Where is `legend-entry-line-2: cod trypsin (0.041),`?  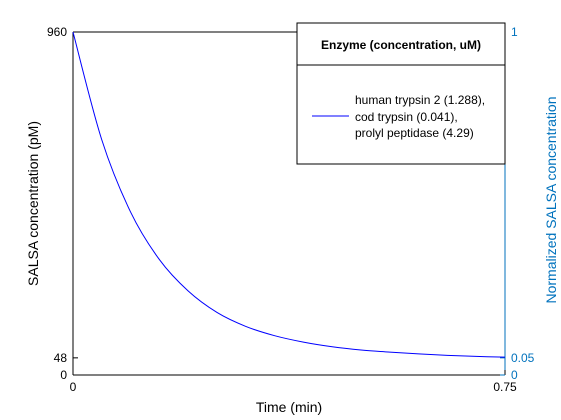
legend-entry-line-2: cod trypsin (0.041), is located at coordinates (406, 117).